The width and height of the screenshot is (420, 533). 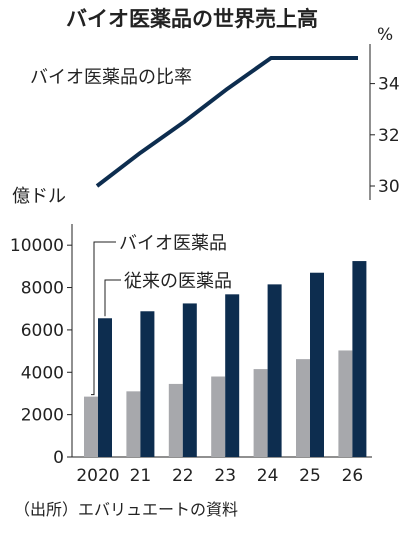 I want to click on bar-tick-label: 4000, so click(x=42, y=373).